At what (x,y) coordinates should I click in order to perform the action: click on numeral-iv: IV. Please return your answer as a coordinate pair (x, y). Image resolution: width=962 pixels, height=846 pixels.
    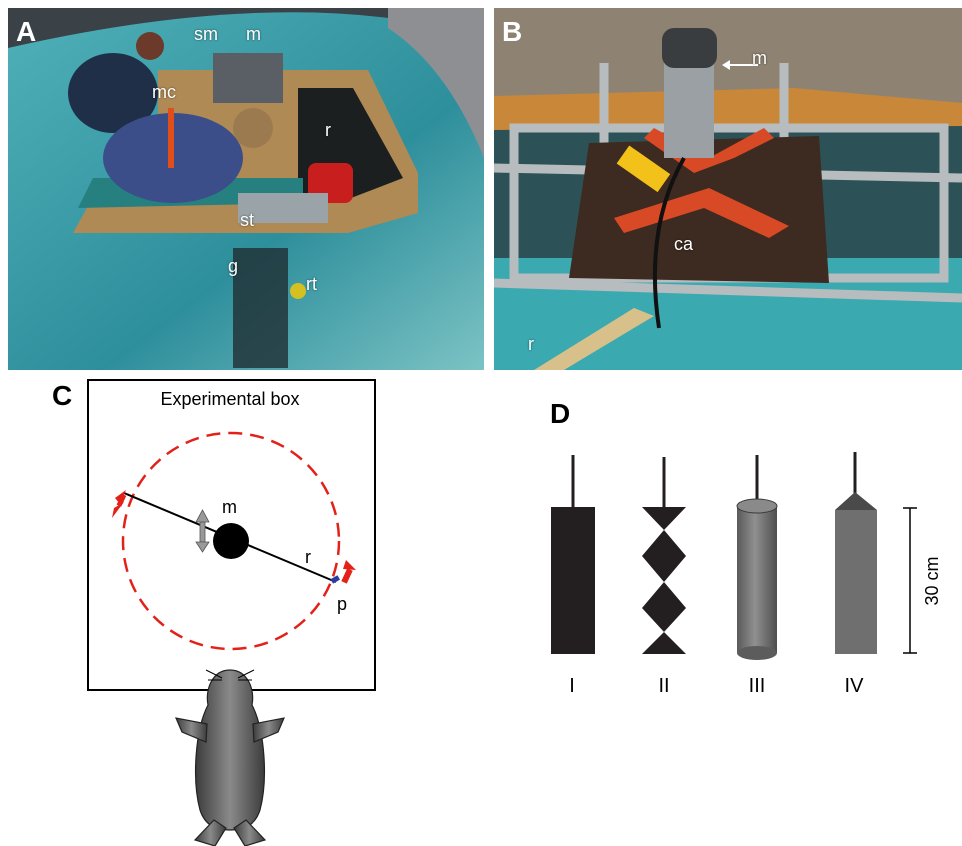
    Looking at the image, I should click on (855, 686).